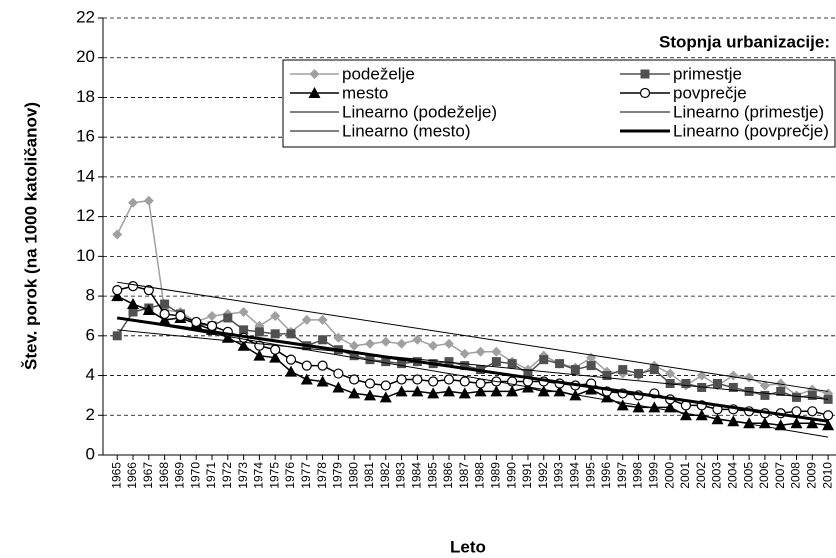  Describe the element at coordinates (796, 475) in the screenshot. I see `x-tick-label: 2008` at that location.